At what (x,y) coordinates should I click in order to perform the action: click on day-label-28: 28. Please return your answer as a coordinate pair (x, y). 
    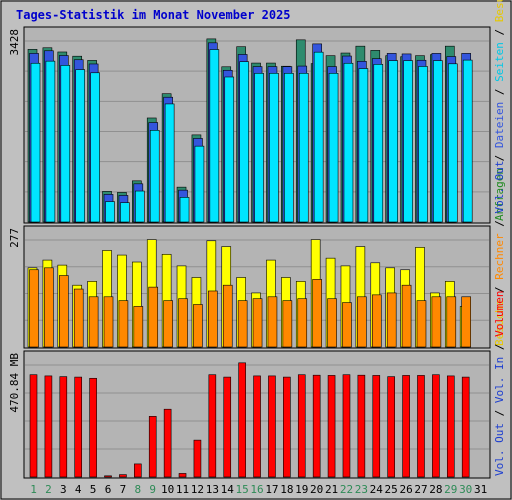
    Looking at the image, I should click on (435, 489).